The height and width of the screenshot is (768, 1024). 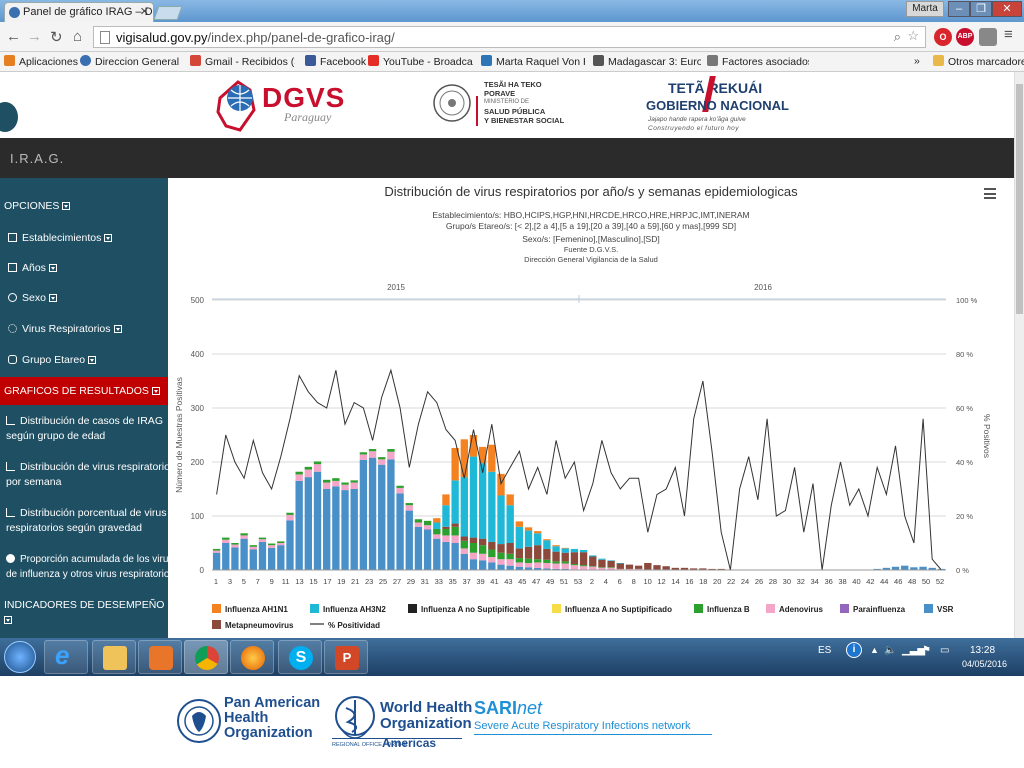 What do you see at coordinates (917, 61) in the screenshot?
I see `more-bookmarks-button: »` at bounding box center [917, 61].